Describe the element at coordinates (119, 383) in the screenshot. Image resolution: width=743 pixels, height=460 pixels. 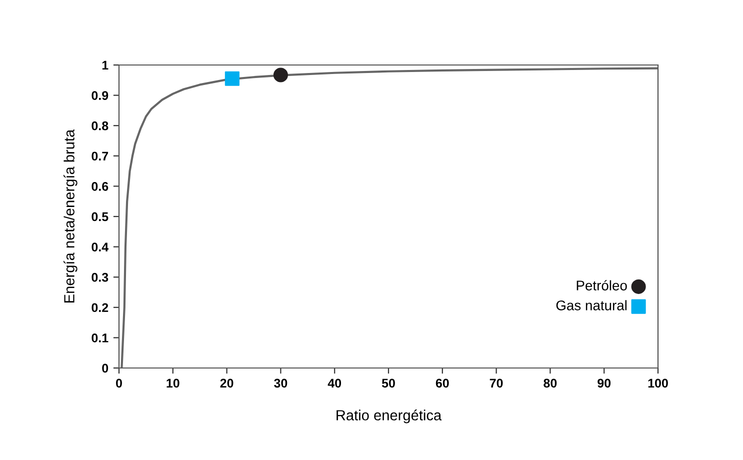
I see `x-tick-label: 0` at that location.